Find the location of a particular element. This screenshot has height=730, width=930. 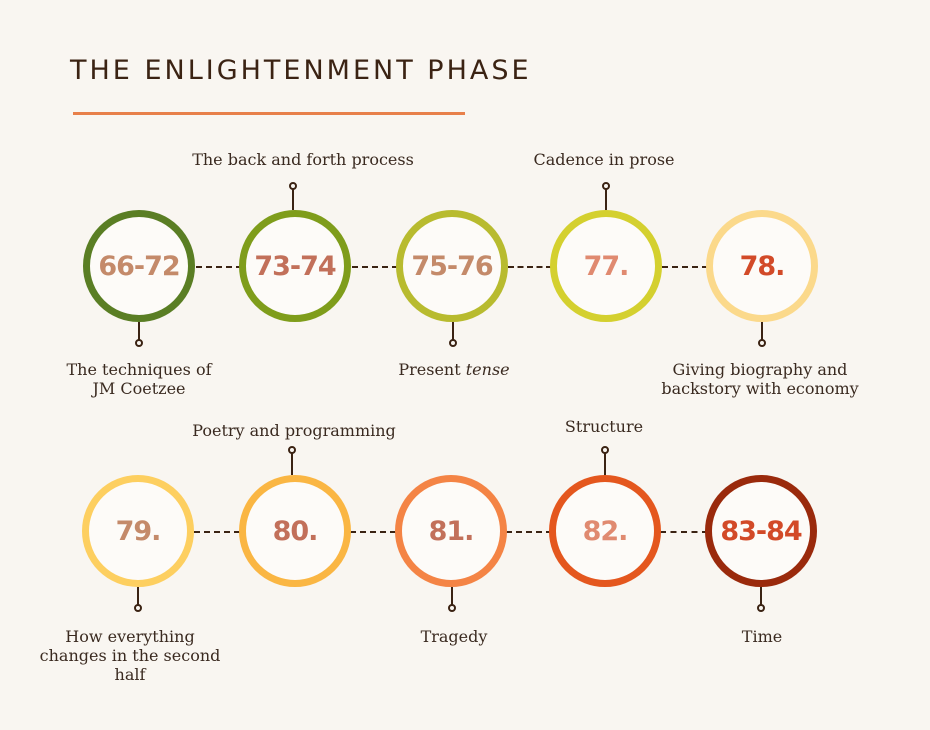

milestone-label: 73-74 is located at coordinates (295, 266).